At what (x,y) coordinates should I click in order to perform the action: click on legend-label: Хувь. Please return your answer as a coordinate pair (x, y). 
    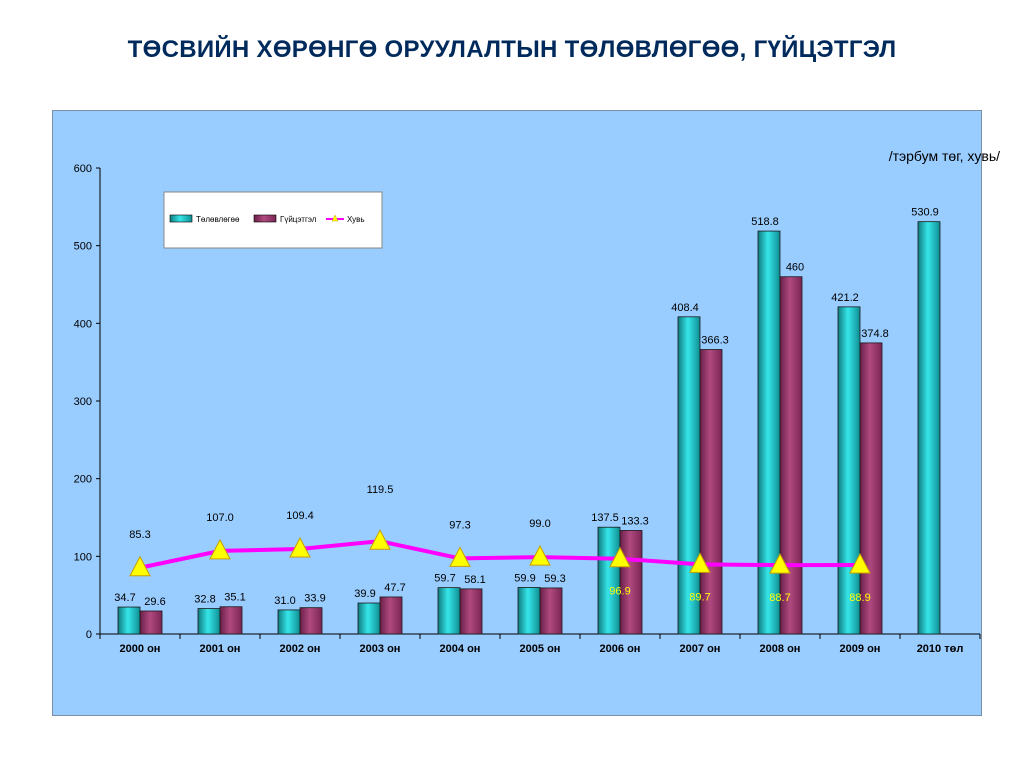
    Looking at the image, I should click on (356, 219).